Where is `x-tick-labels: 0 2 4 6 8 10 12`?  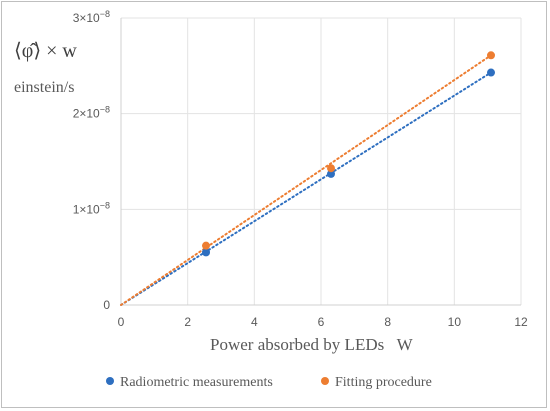
x-tick-labels: 0 2 4 6 8 10 12 is located at coordinates (323, 322).